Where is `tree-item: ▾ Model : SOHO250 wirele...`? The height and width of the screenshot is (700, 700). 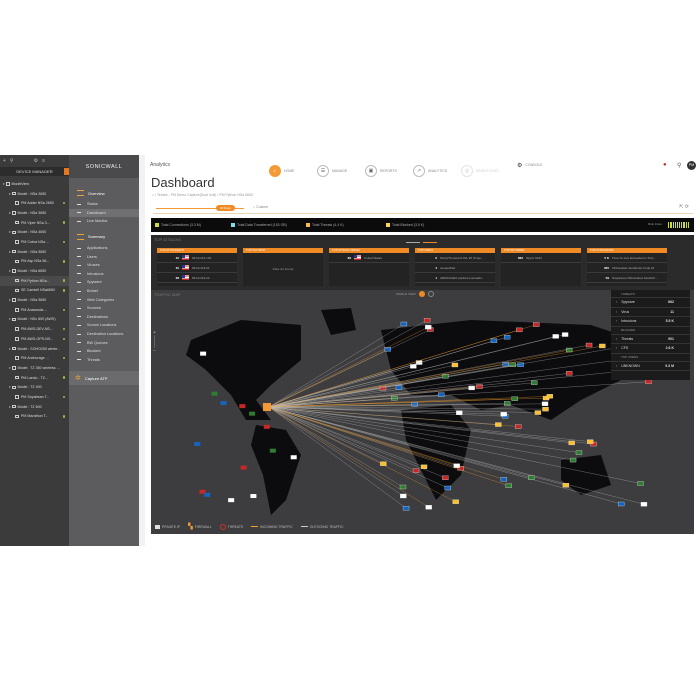
tree-item: ▾ Model : SOHO250 wirele... is located at coordinates (35, 348).